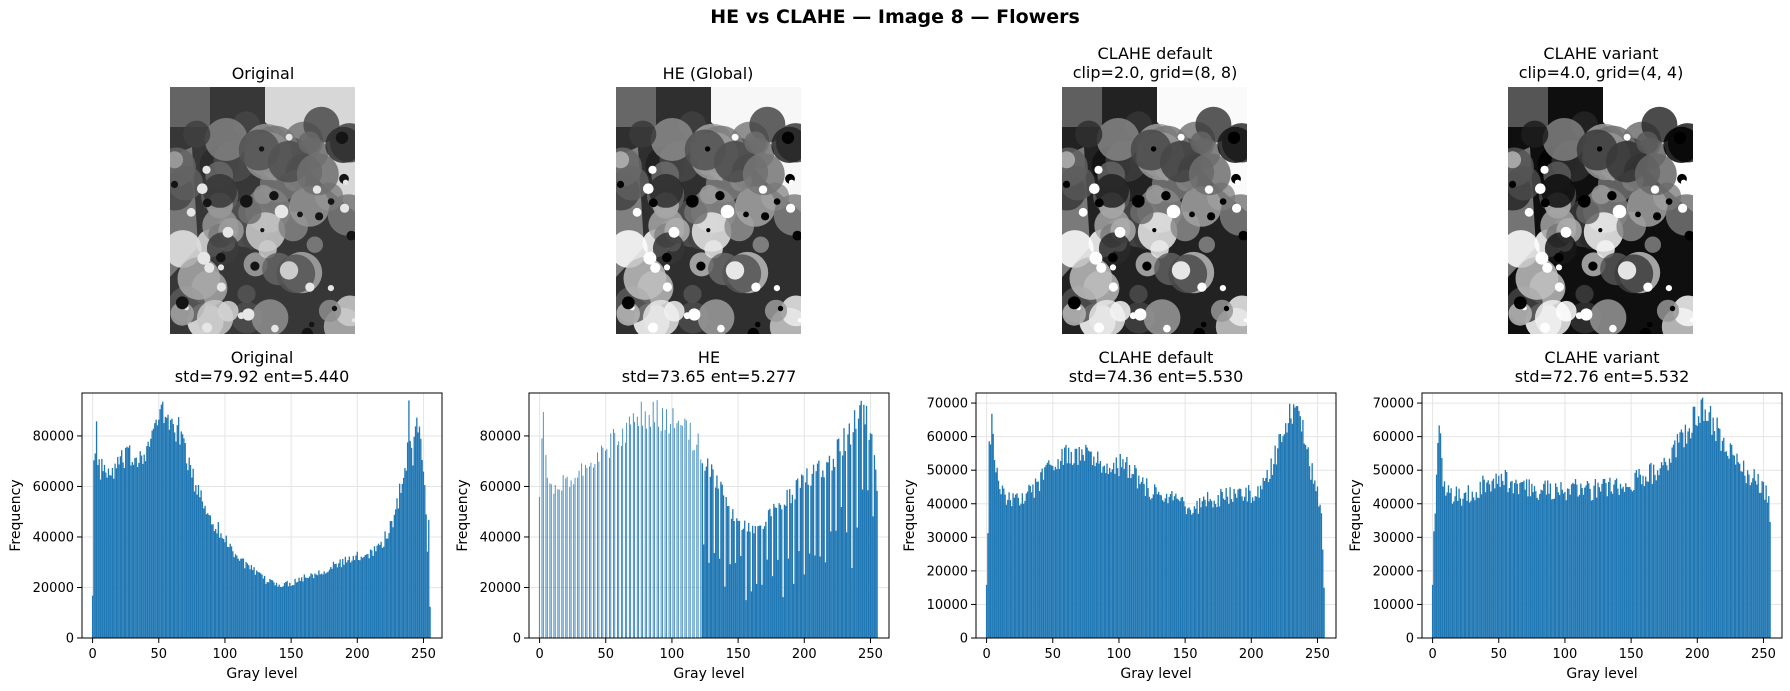  Describe the element at coordinates (1119, 654) in the screenshot. I see `x-tick-label: 100` at that location.